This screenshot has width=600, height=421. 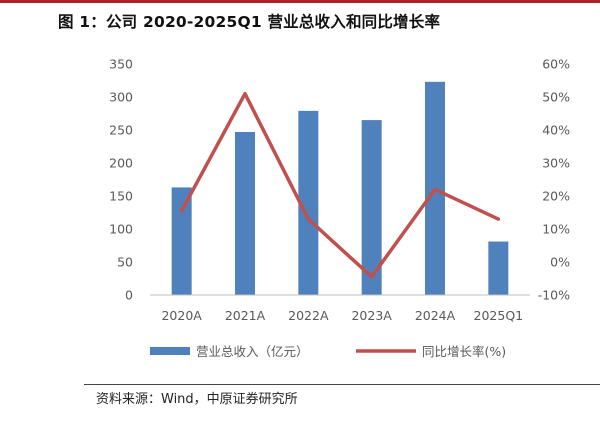 What do you see at coordinates (435, 315) in the screenshot?
I see `x-axis-tick-label: 2024A` at bounding box center [435, 315].